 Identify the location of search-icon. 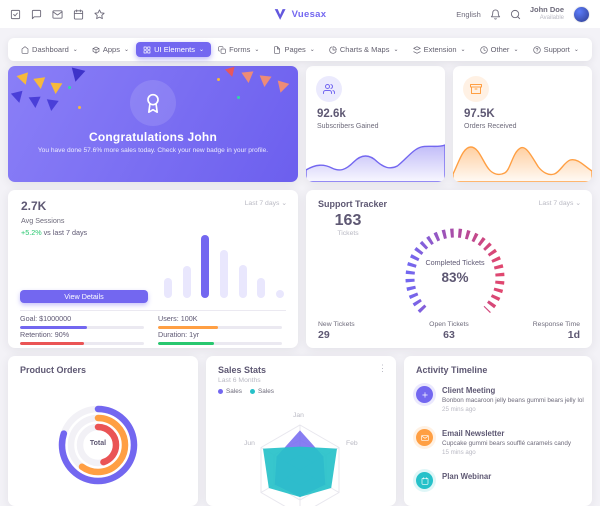
(515, 14).